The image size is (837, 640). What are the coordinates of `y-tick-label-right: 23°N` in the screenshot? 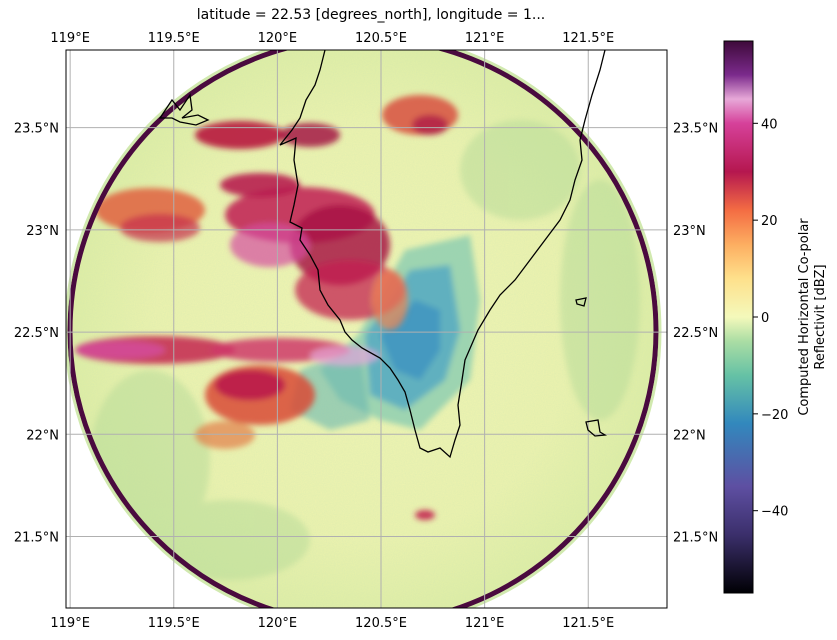 It's located at (689, 231).